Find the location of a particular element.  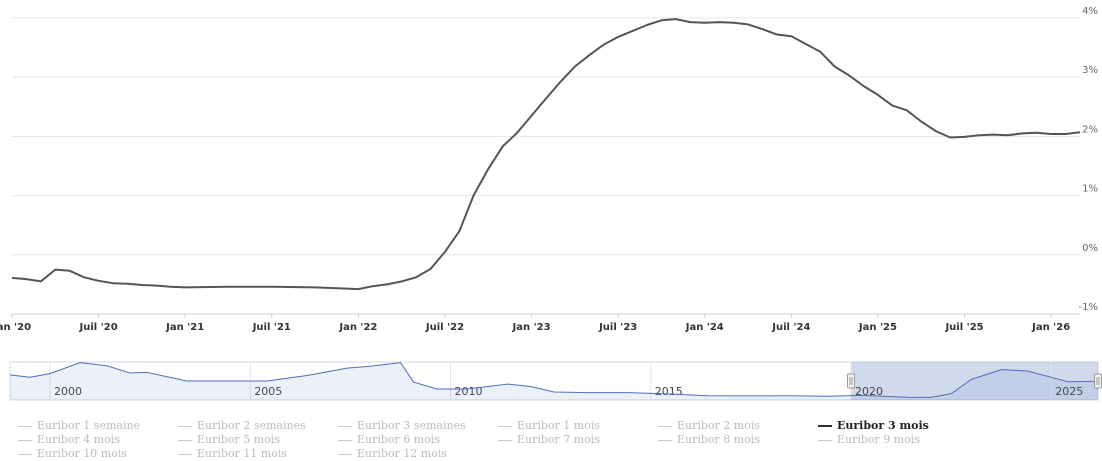

legend-label: Euribor 7 mois is located at coordinates (558, 439).